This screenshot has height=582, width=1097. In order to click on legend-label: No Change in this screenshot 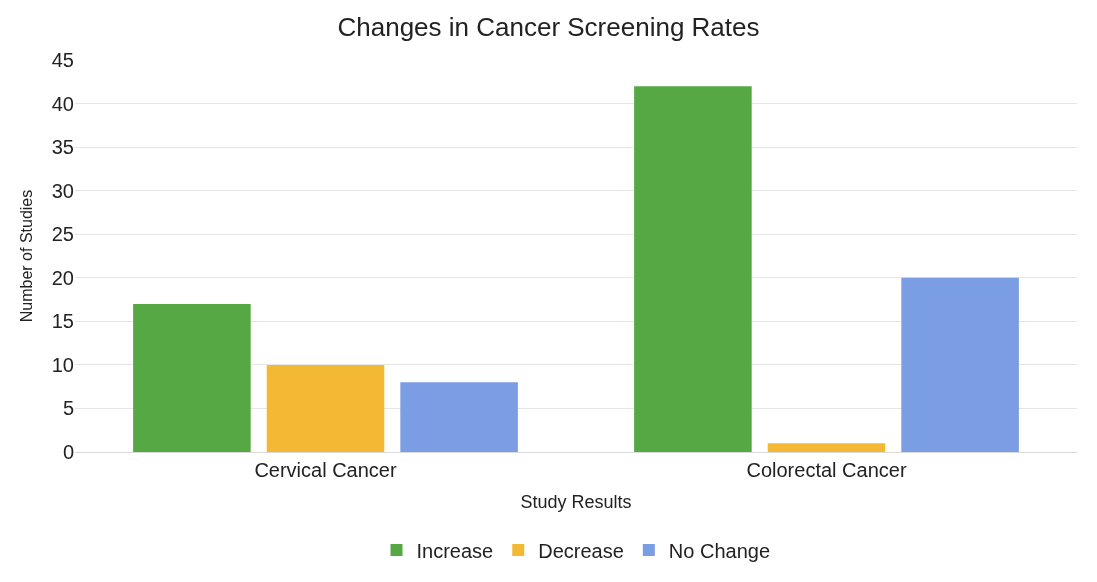, I will do `click(719, 550)`.